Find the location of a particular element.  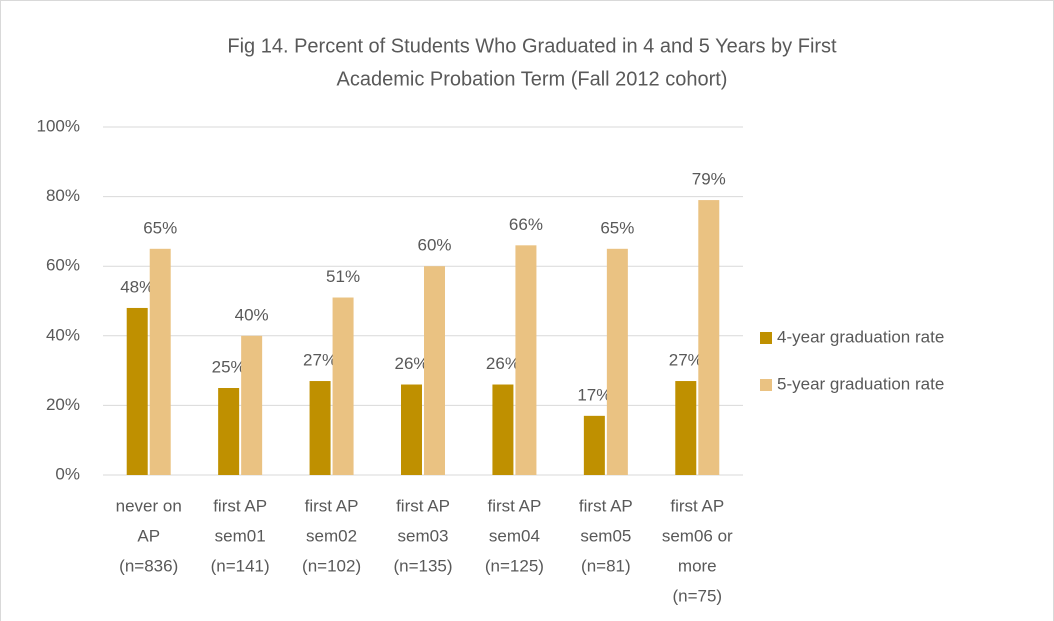

data-label: 17% is located at coordinates (594, 394).